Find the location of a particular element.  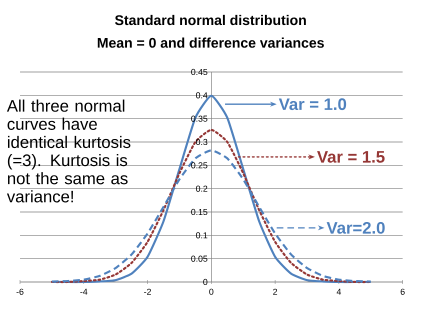

x-tick-label: 0 is located at coordinates (211, 291).